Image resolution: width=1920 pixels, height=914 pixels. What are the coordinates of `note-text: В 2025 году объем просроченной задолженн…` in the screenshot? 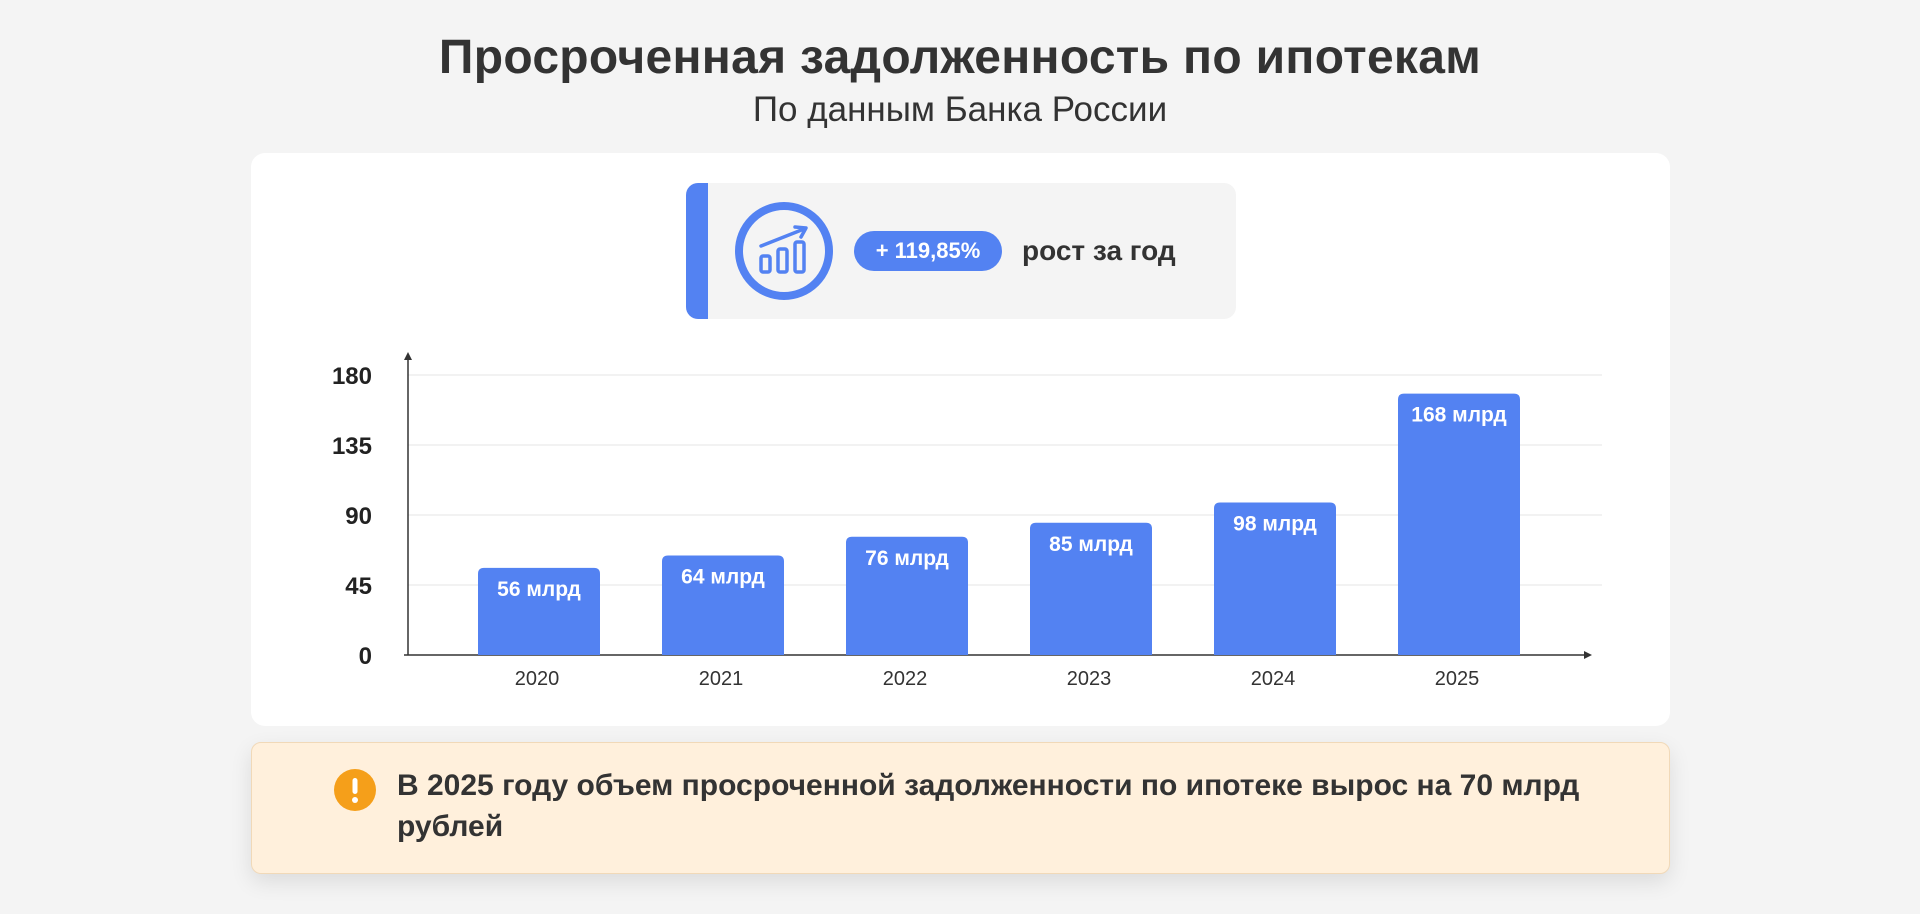 It's located at (988, 806).